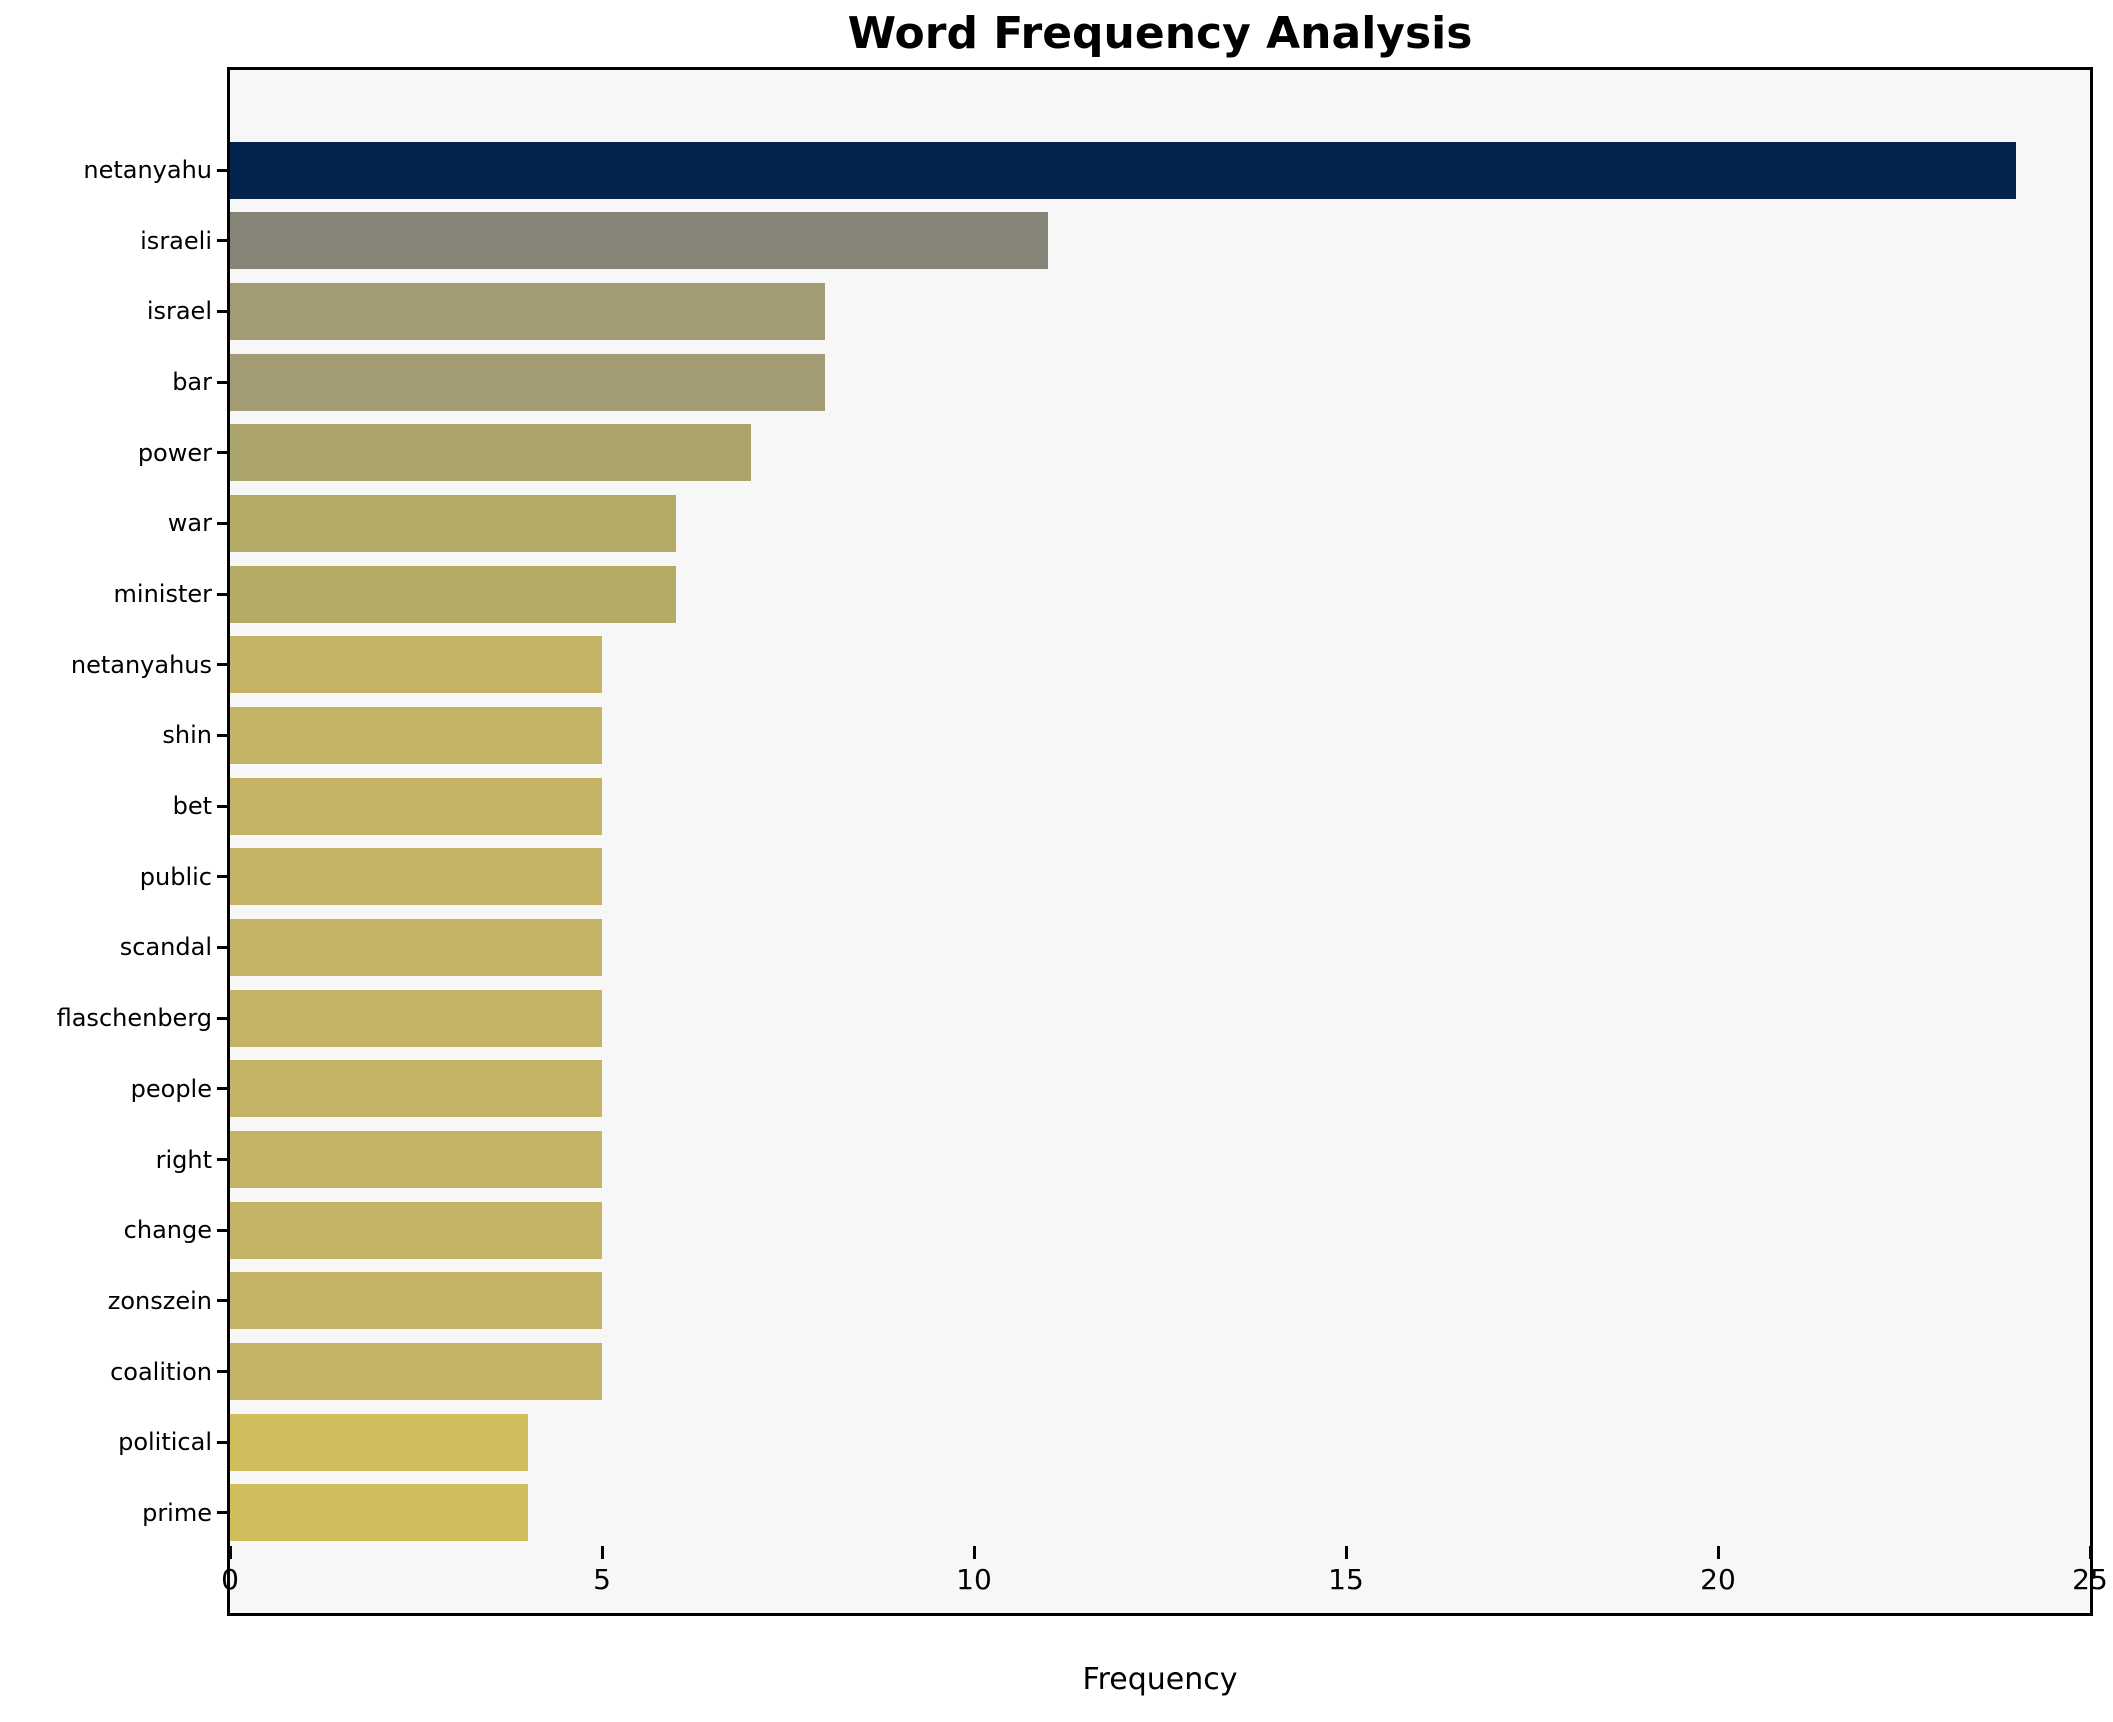 The width and height of the screenshot is (2113, 1722). What do you see at coordinates (176, 240) in the screenshot?
I see `y-tick-label-israeli: israeli` at bounding box center [176, 240].